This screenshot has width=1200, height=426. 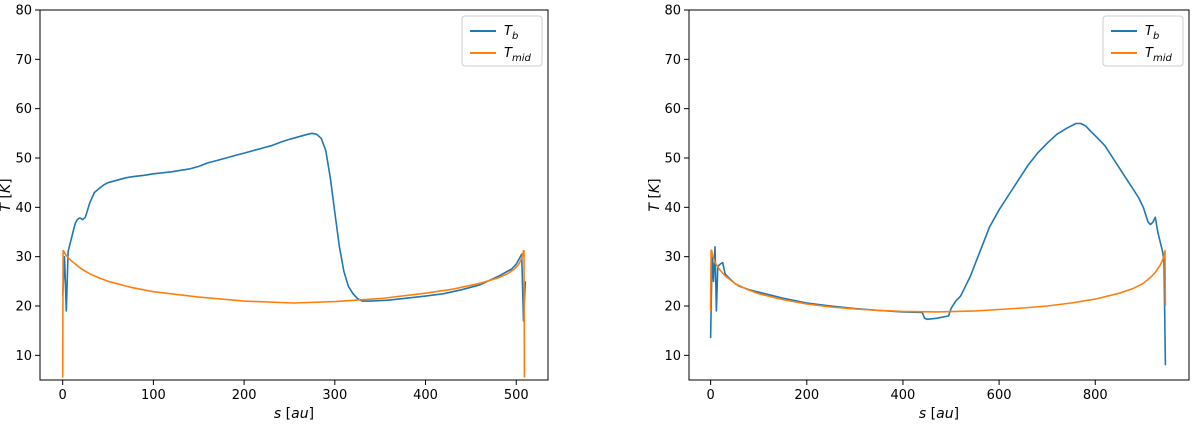 I want to click on x-tick-label: 100, so click(x=153, y=395).